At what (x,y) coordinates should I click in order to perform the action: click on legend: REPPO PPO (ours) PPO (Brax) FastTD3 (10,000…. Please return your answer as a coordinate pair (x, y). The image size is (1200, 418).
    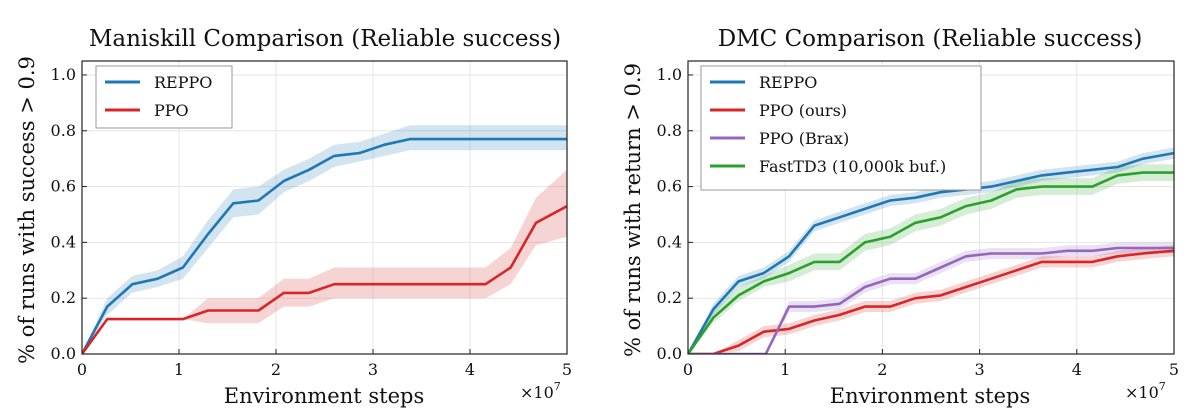
    Looking at the image, I should click on (841, 128).